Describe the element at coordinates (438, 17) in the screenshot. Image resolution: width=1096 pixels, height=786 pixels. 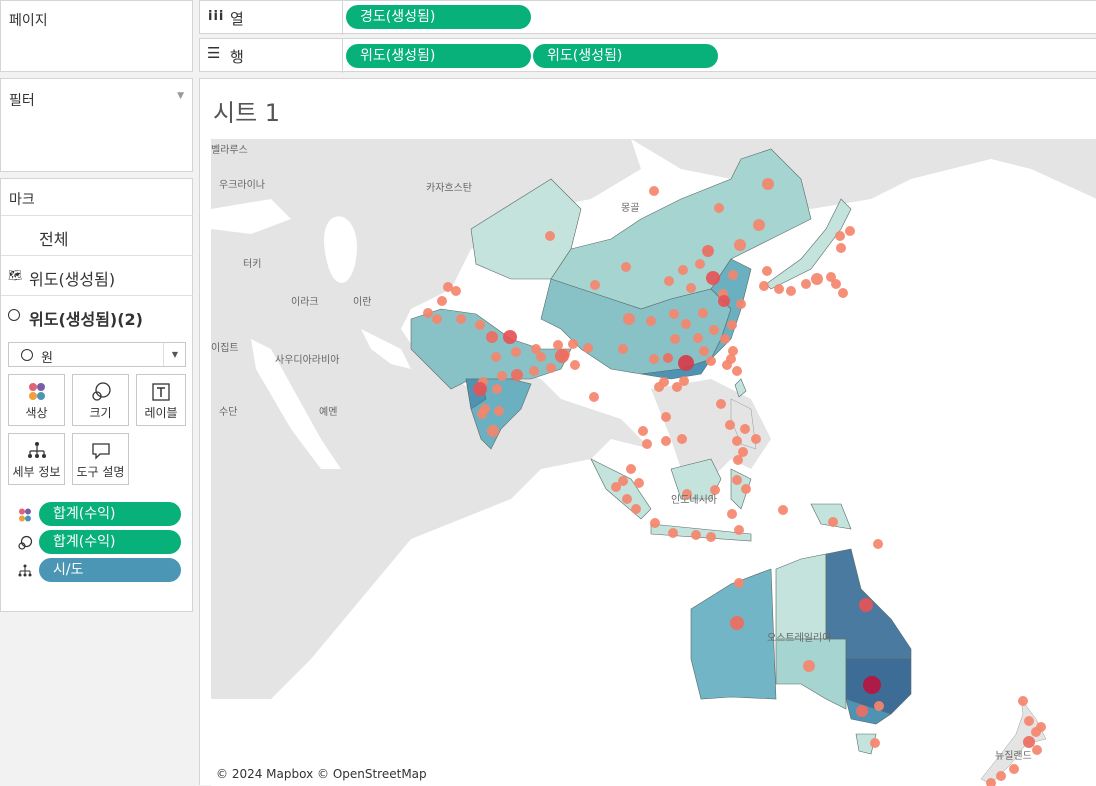
I see `columns-pill: 경도(생성됨)` at that location.